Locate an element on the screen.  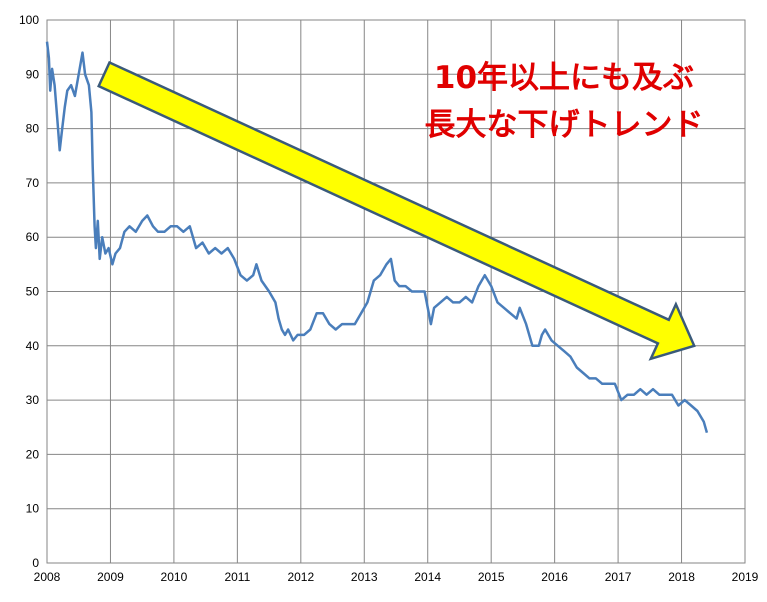
y-tick-label: 100 is located at coordinates (29, 20).